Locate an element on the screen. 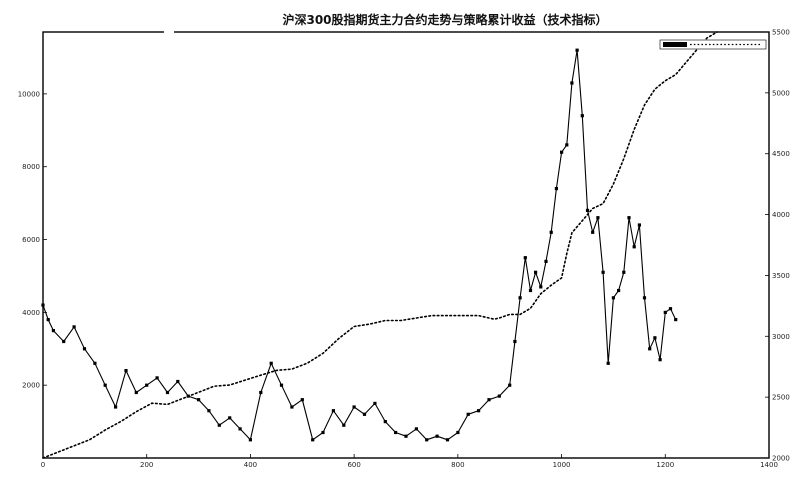 The width and height of the screenshot is (807, 490). x-tick-label: 600 is located at coordinates (353, 465).